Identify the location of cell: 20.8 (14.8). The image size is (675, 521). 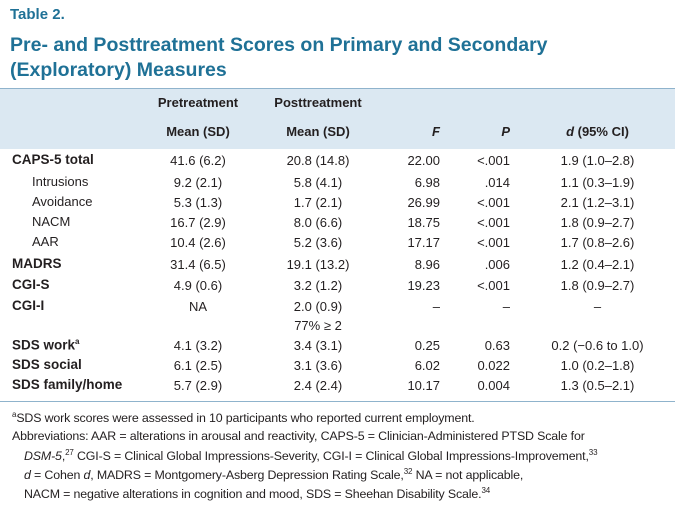
(318, 160).